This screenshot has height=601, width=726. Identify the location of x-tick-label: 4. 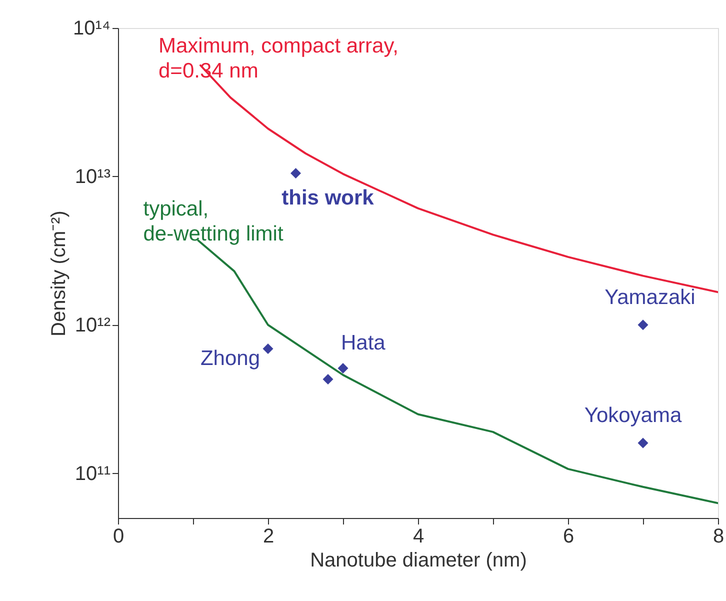
(418, 537).